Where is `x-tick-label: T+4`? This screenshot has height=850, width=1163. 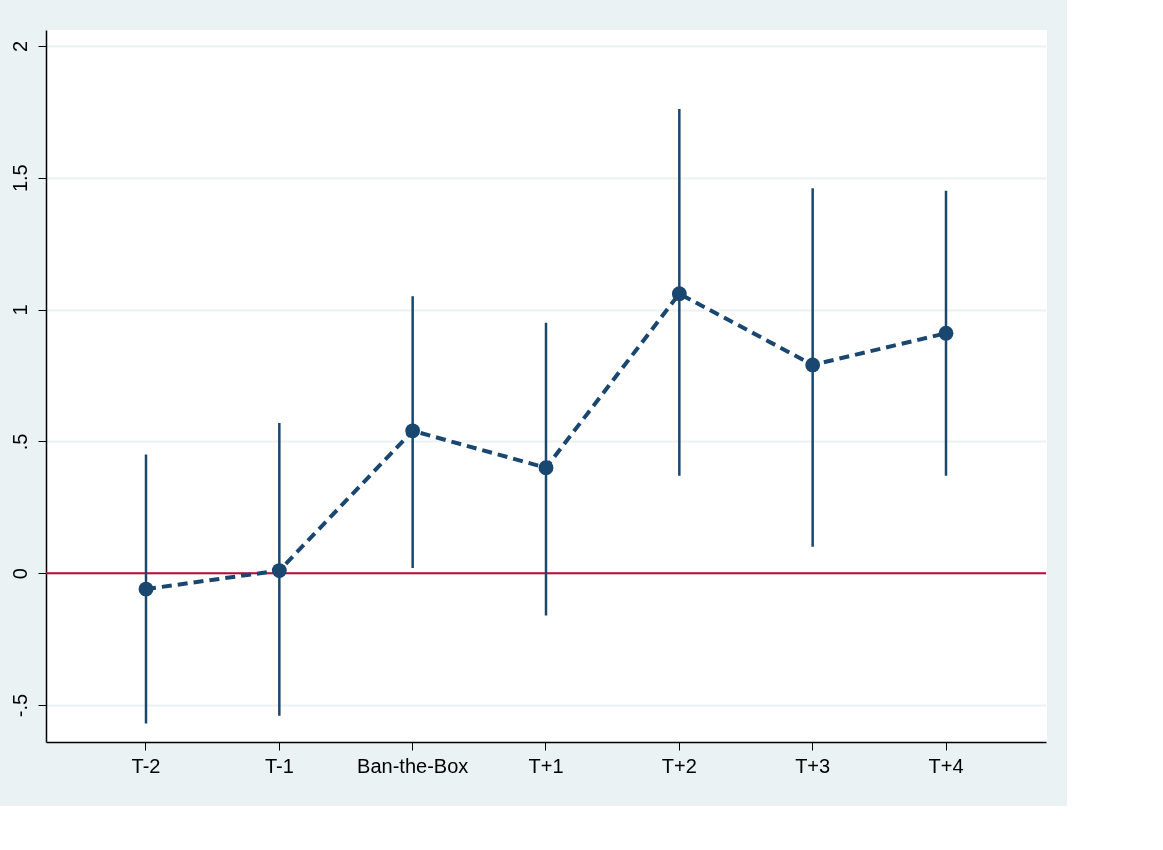
x-tick-label: T+4 is located at coordinates (946, 765).